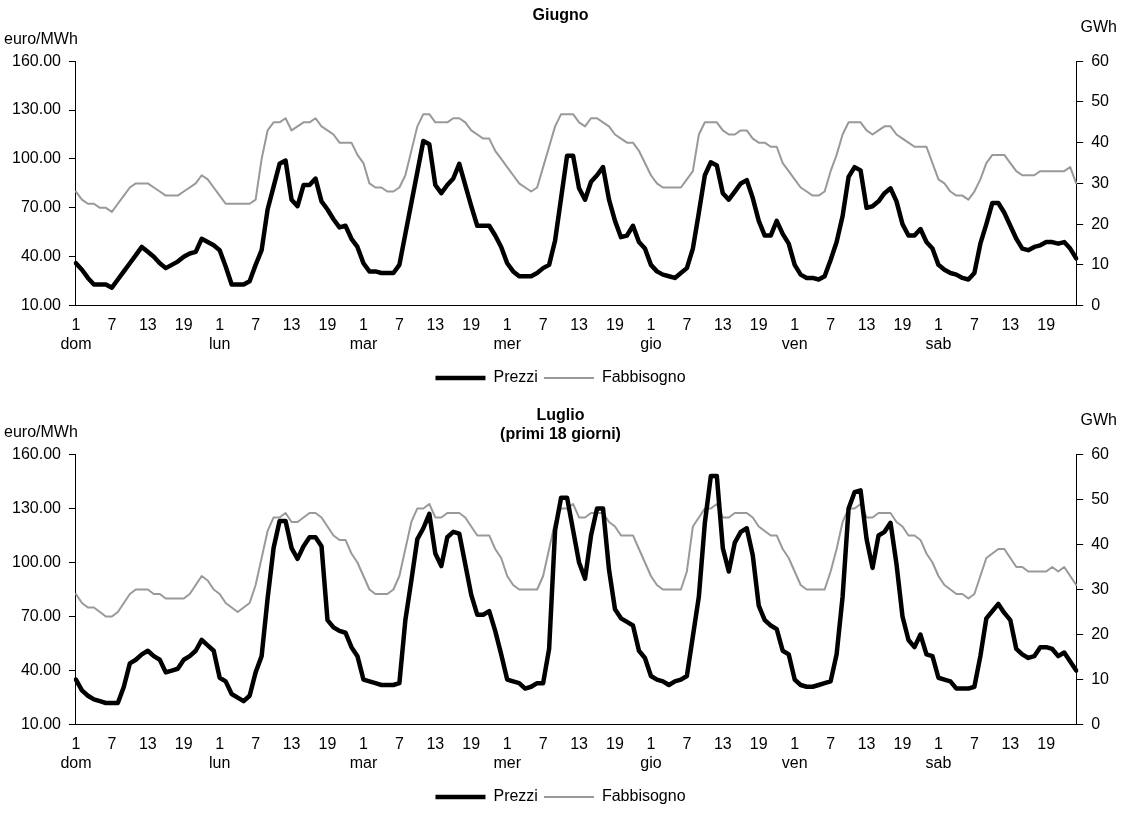 The image size is (1121, 819). I want to click on chart-title: Luglio, so click(560, 415).